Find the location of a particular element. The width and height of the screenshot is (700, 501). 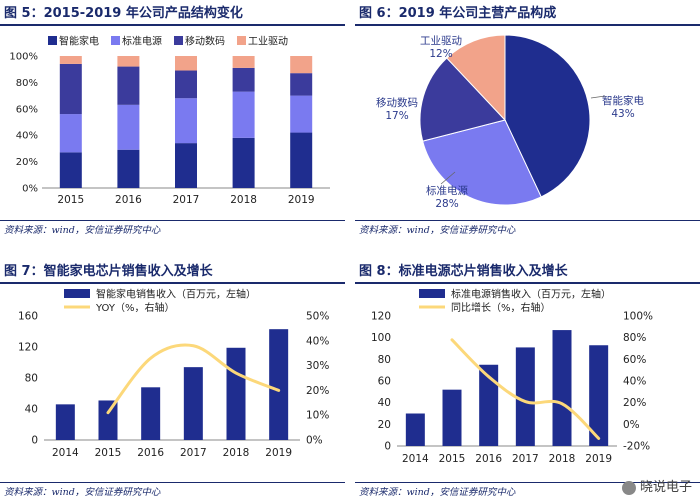

fig7-left-tick-label: 120 is located at coordinates (28, 348).